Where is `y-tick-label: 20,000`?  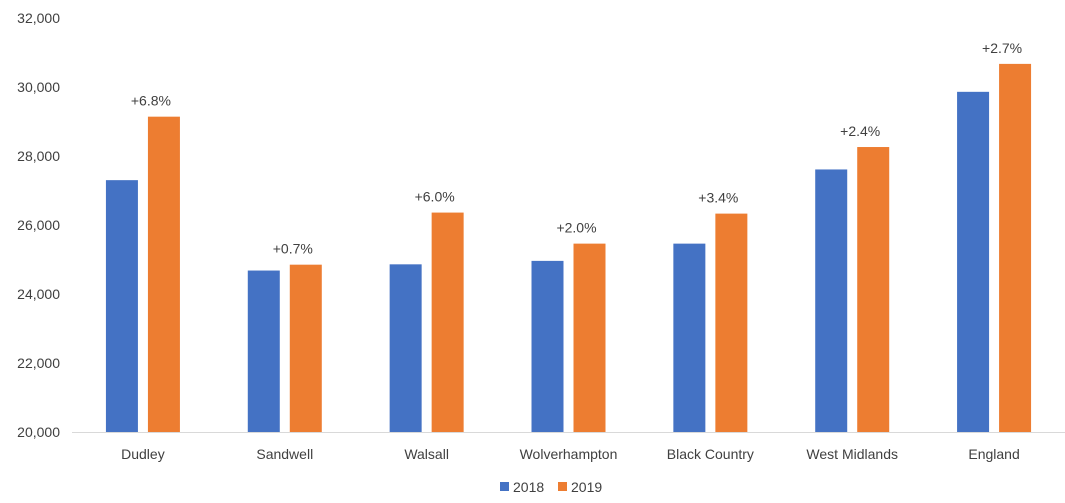
y-tick-label: 20,000 is located at coordinates (38, 432).